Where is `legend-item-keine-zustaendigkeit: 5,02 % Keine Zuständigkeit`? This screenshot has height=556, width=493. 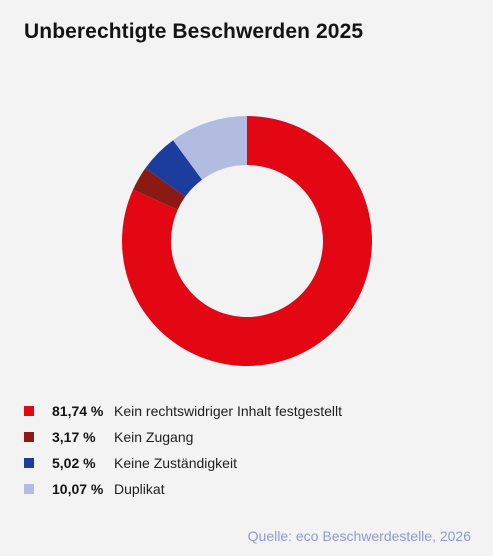
legend-item-keine-zustaendigkeit: 5,02 % Keine Zuständigkeit is located at coordinates (244, 463).